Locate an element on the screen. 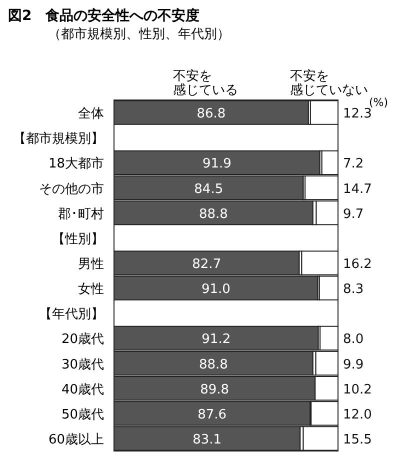 Image resolution: width=393 pixels, height=466 pixels. data-label: 91.0 is located at coordinates (215, 290).